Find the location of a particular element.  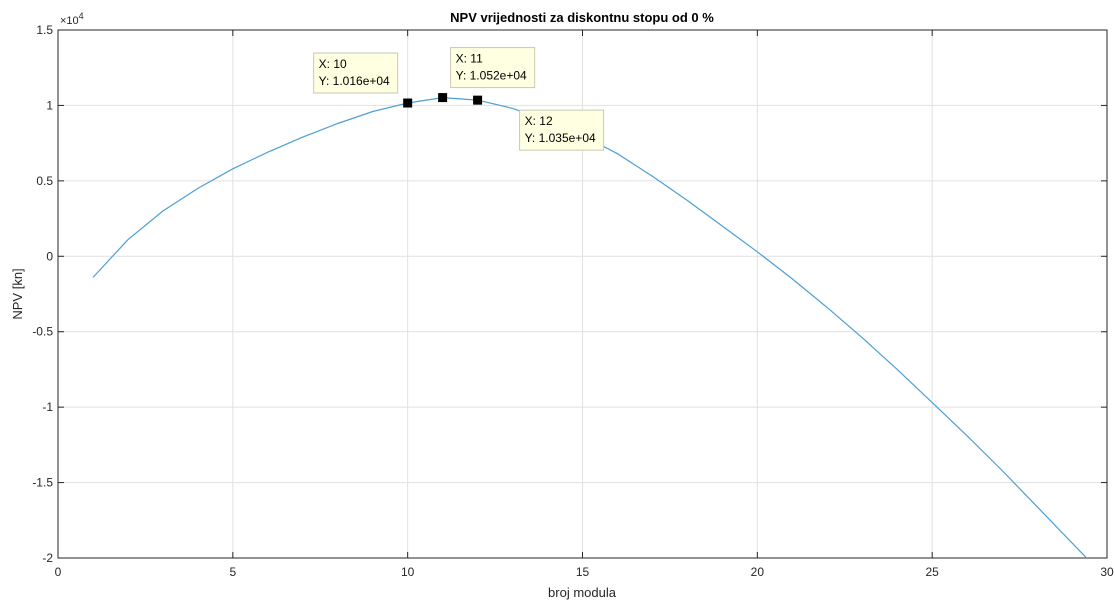

data-tip: X: 11 Y: 1.052e+04 is located at coordinates (487, 75).